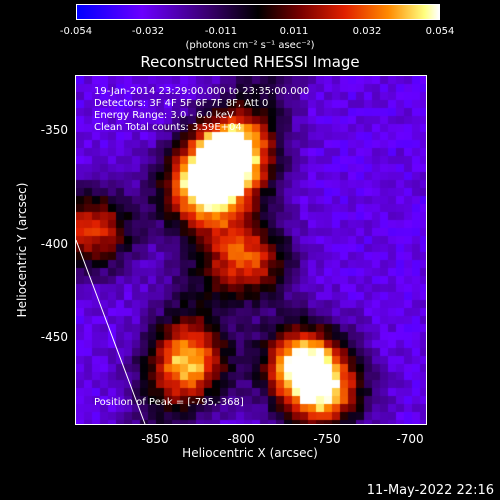 The height and width of the screenshot is (500, 500). What do you see at coordinates (250, 45) in the screenshot?
I see `colorbar-units-label: (photons cm⁻² s⁻¹ asec⁻²)` at bounding box center [250, 45].